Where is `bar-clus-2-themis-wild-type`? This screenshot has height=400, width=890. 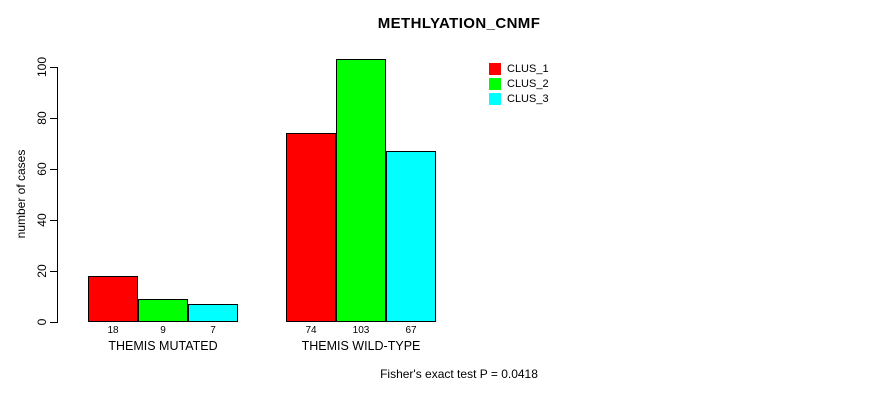 bar-clus-2-themis-wild-type is located at coordinates (361, 190).